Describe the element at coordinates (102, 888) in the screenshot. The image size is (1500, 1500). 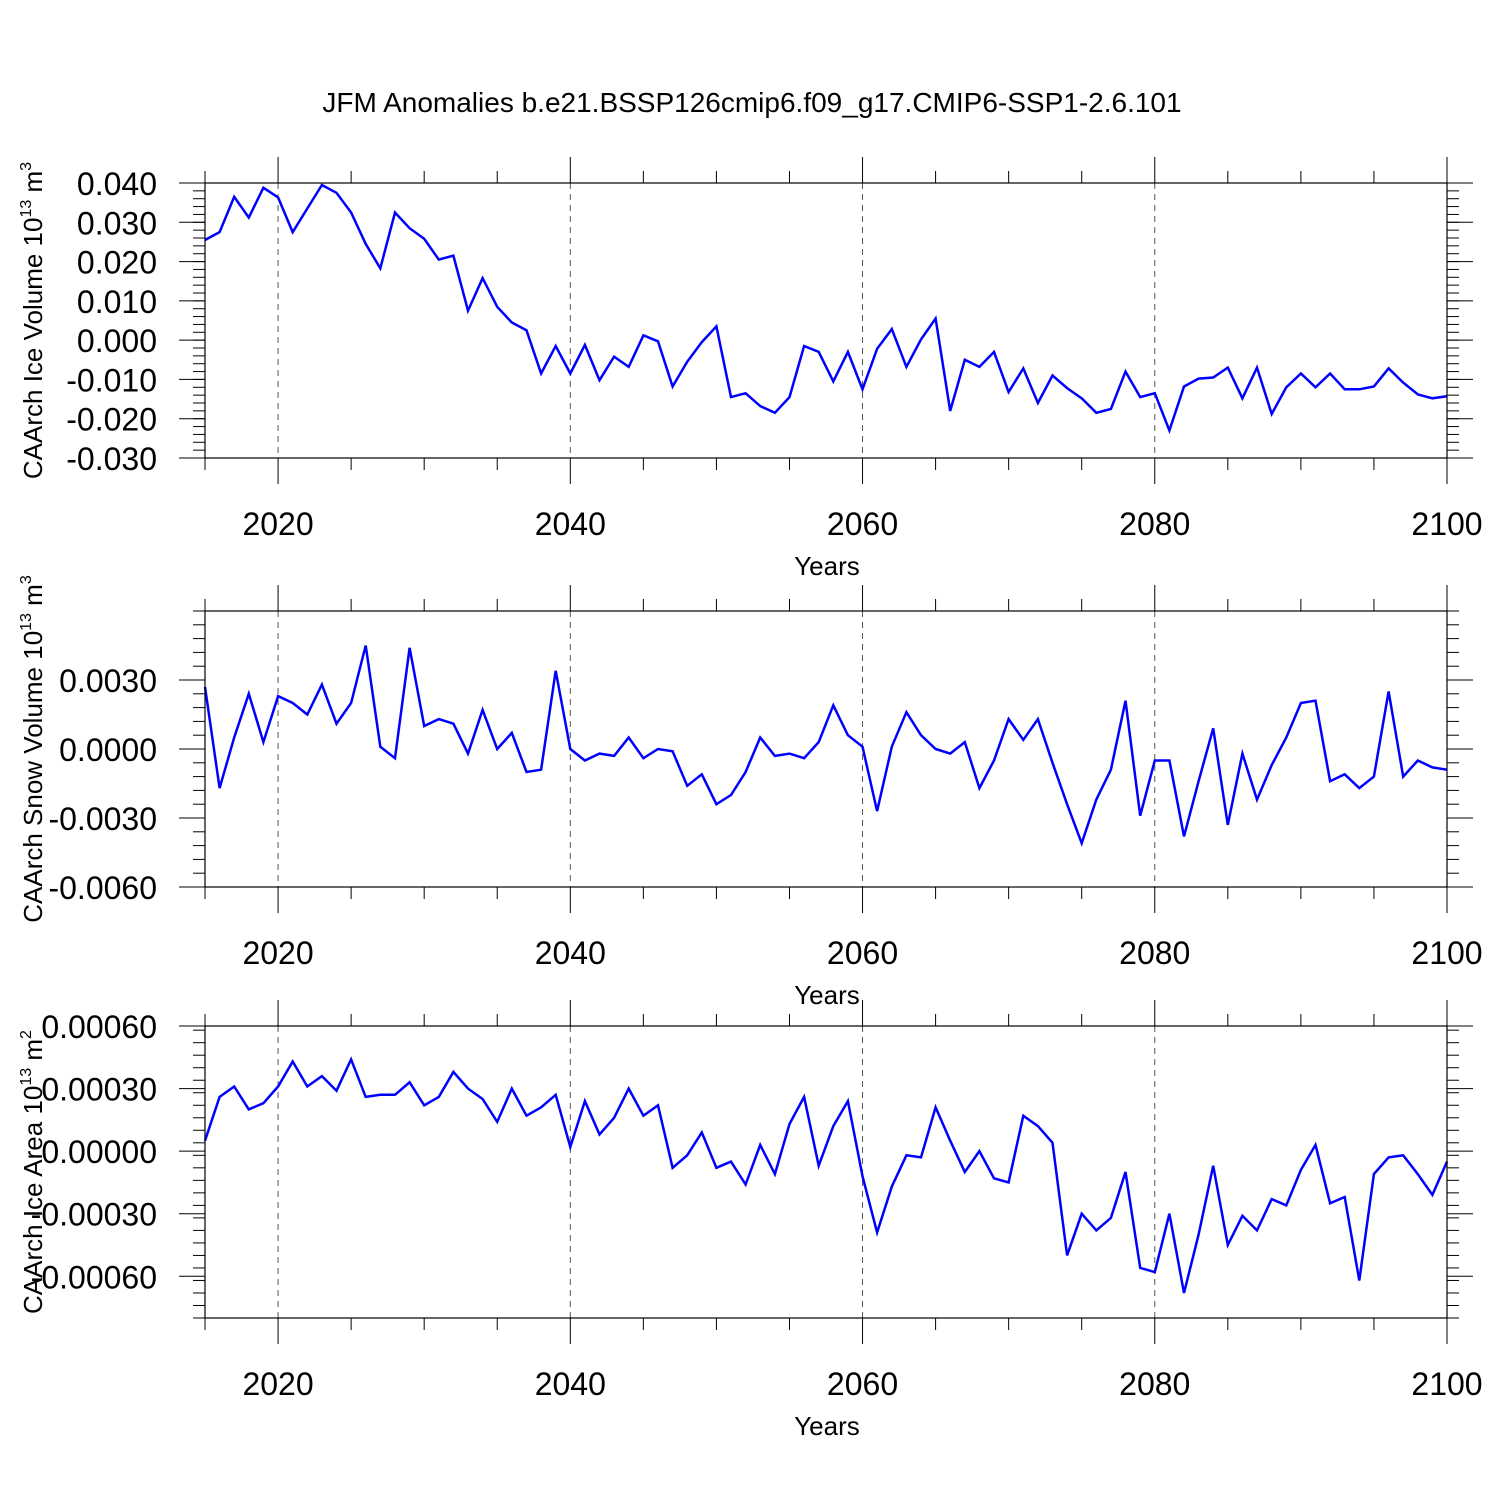
I see `y-tick-label: -0.0060` at that location.